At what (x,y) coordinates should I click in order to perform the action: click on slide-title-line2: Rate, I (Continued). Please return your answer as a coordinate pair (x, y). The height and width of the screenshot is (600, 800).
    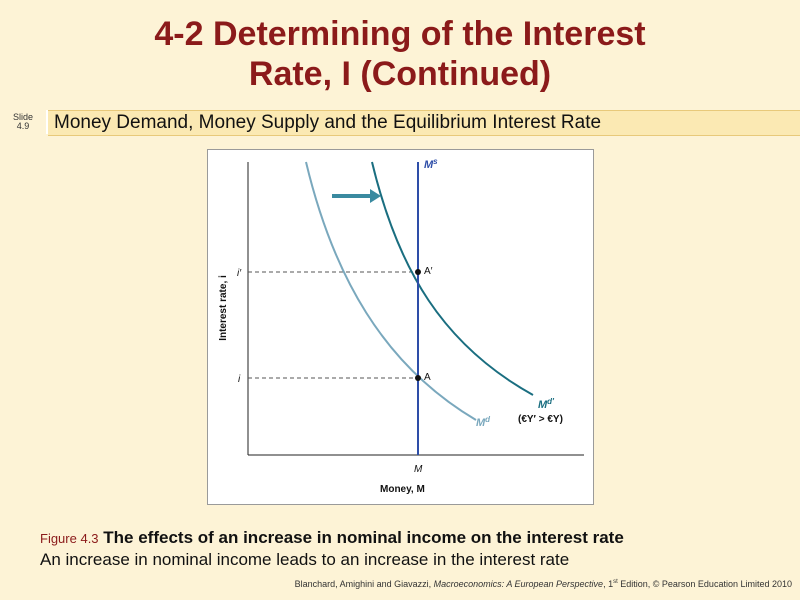
    Looking at the image, I should click on (400, 74).